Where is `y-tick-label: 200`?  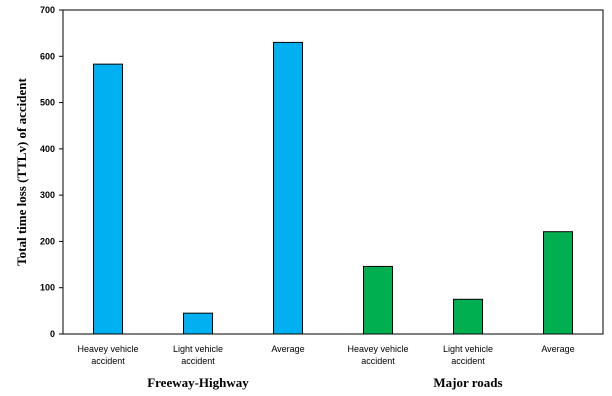 y-tick-label: 200 is located at coordinates (47, 241).